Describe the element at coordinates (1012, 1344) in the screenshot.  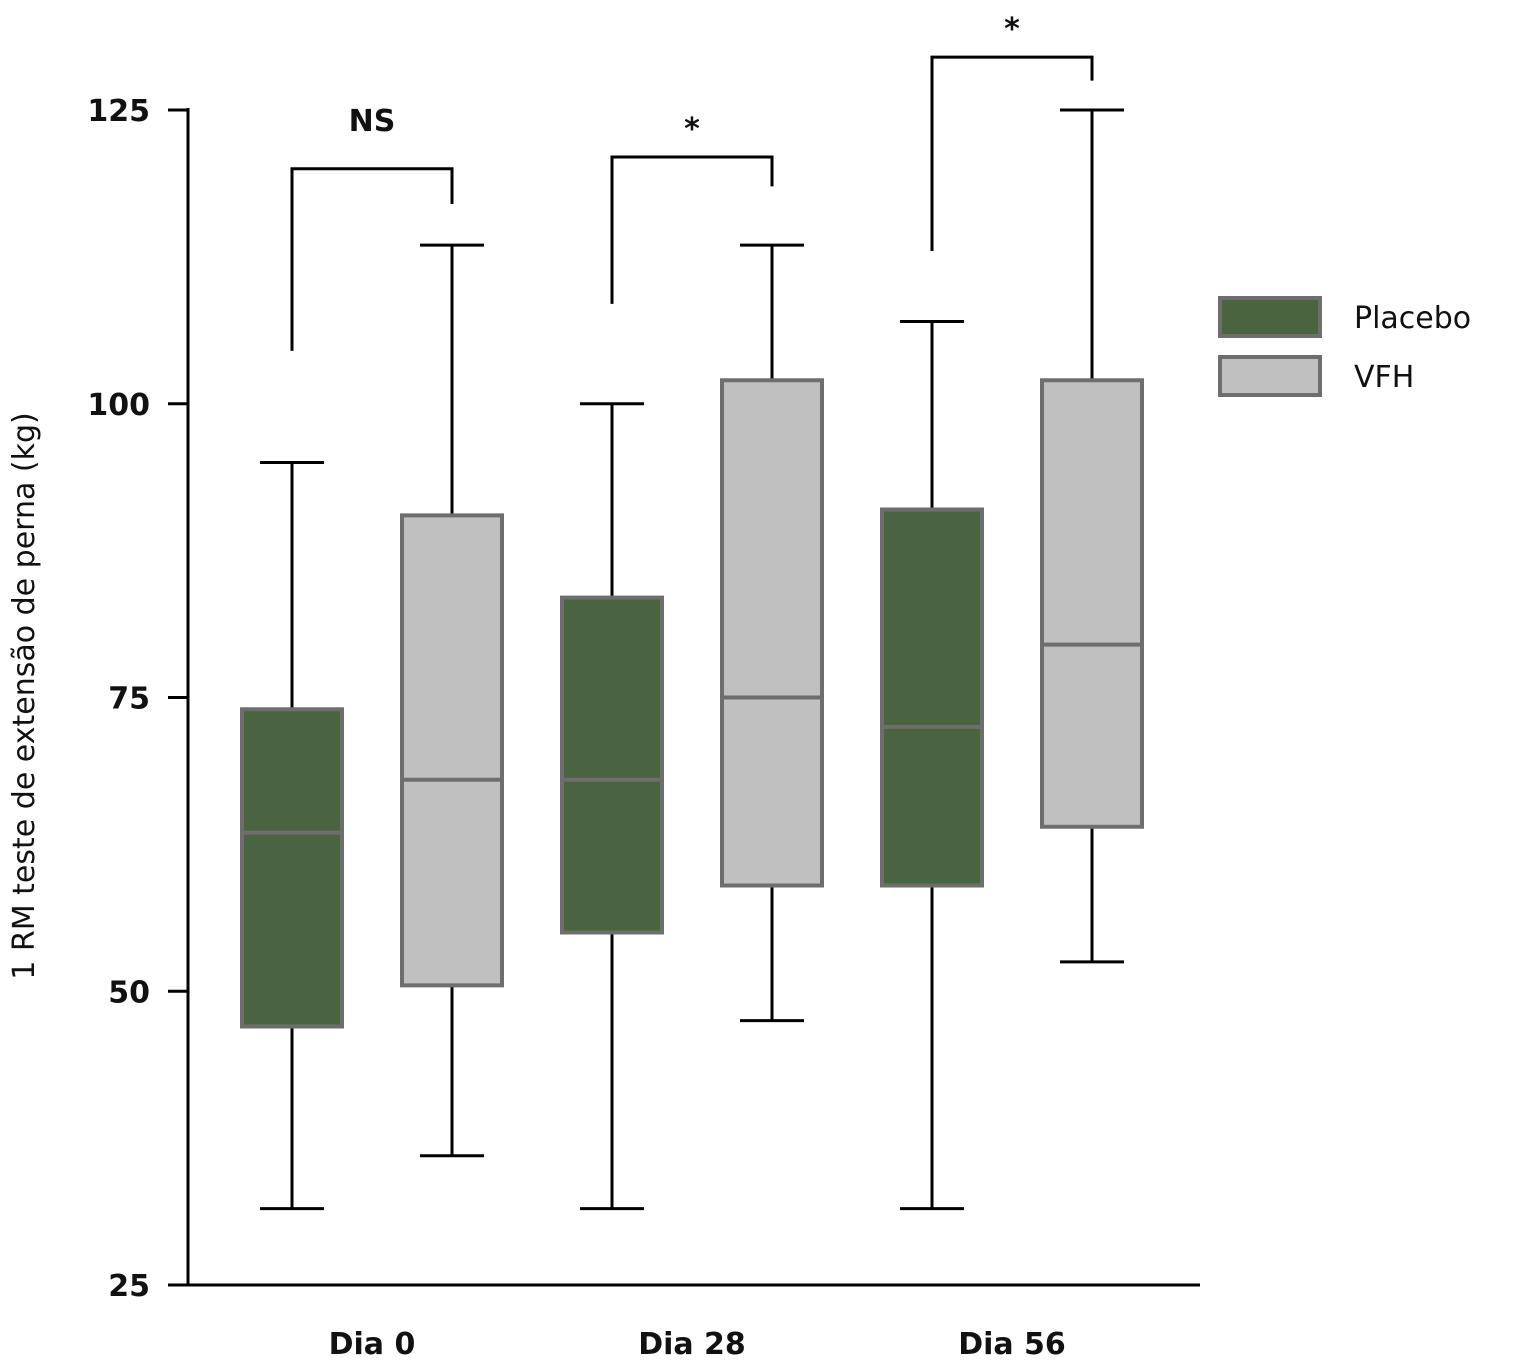
I see `x-tick-label: Dia 56` at that location.